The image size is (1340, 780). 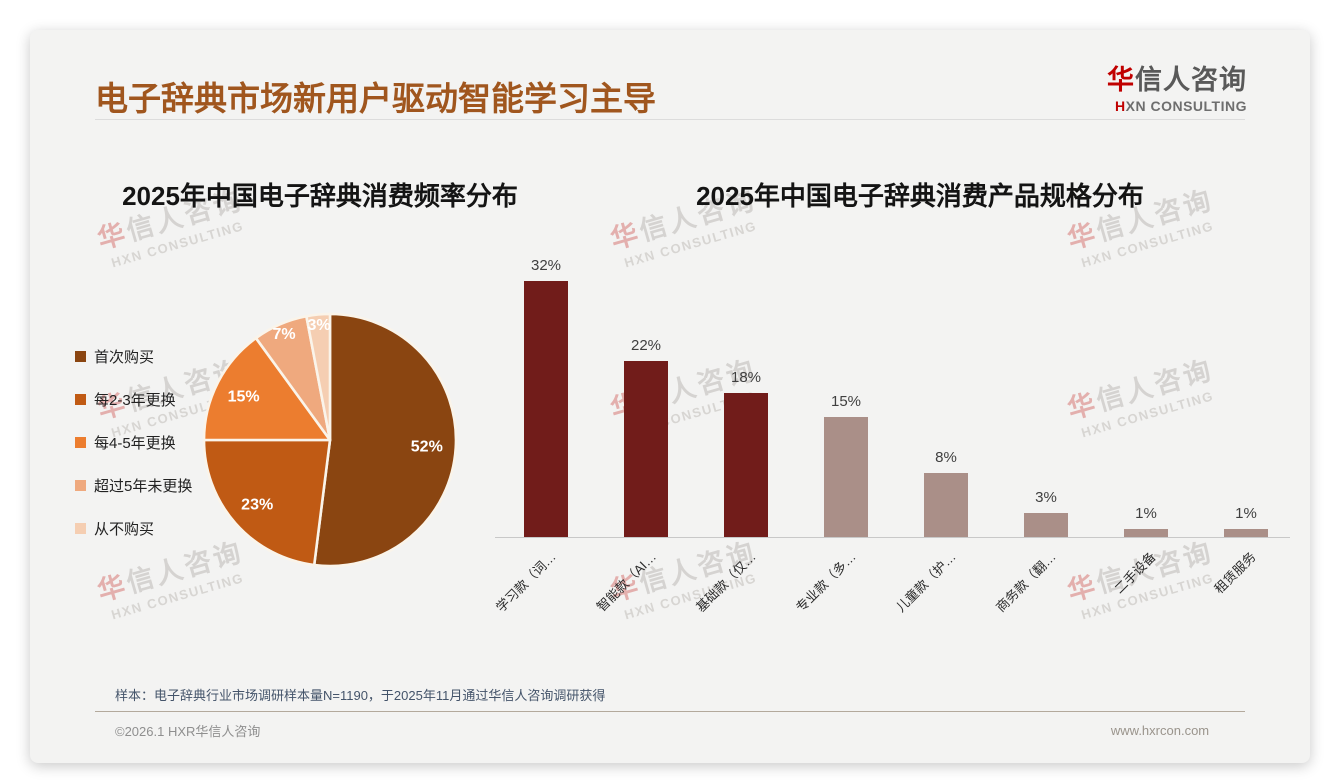 What do you see at coordinates (257, 505) in the screenshot?
I see `pie-value-label: 23%` at bounding box center [257, 505].